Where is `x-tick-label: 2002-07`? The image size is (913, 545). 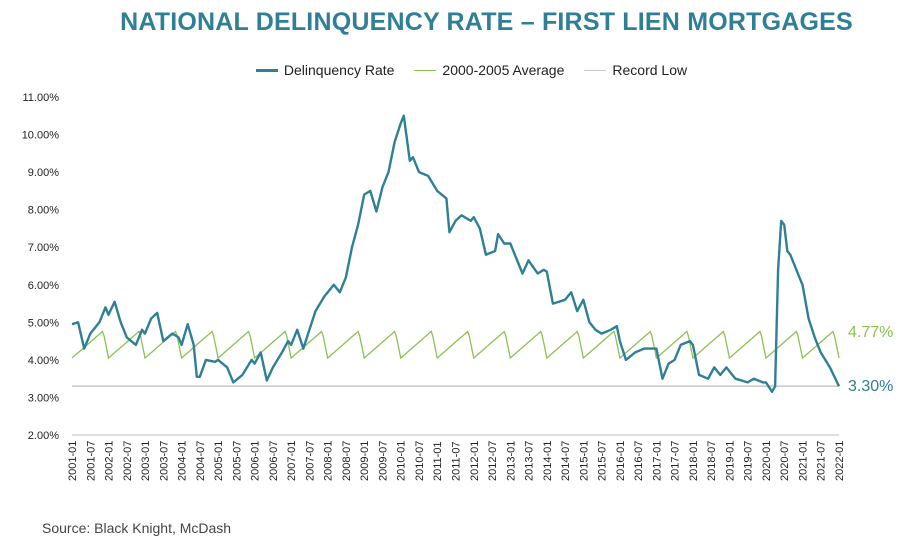
x-tick-label: 2002-07 is located at coordinates (128, 461).